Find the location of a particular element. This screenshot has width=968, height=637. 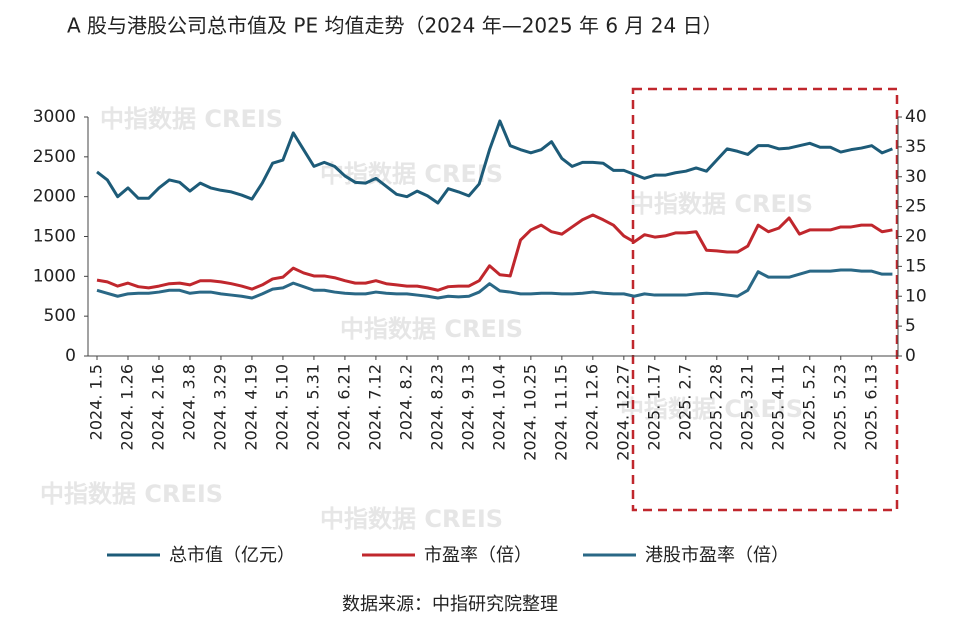

y-tick-label: 1000 is located at coordinates (54, 276).